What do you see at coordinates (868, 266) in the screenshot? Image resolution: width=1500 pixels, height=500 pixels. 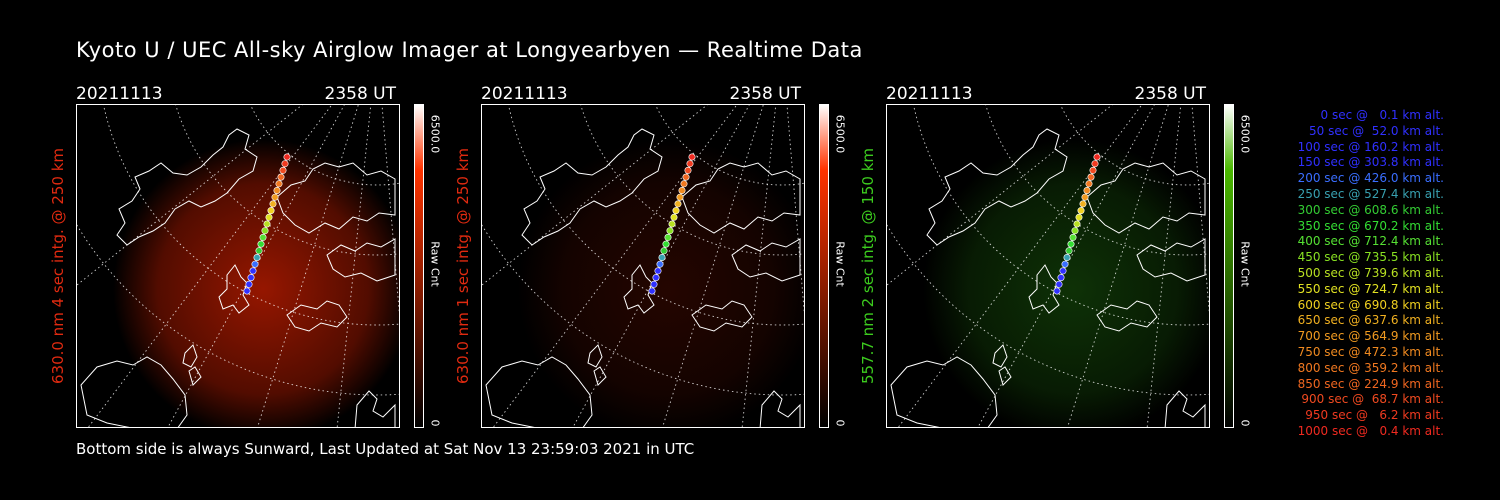 I see `panel-ylabel-wrap: 557.7 nm 2 sec intg. @ 150 km` at bounding box center [868, 266].